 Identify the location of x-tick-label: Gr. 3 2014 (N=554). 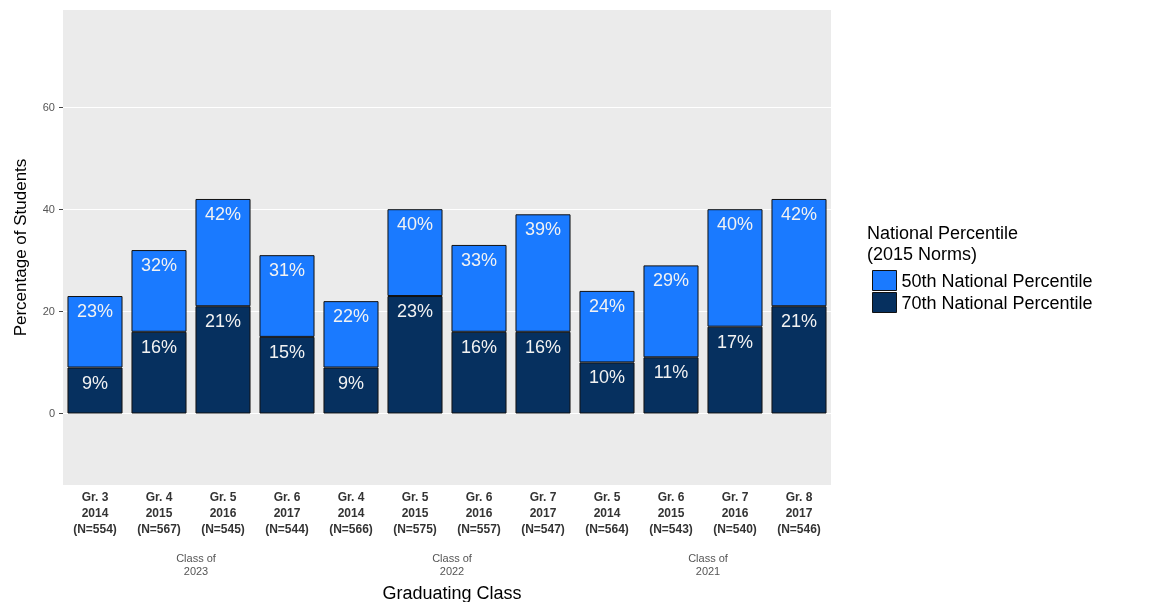
(95, 513).